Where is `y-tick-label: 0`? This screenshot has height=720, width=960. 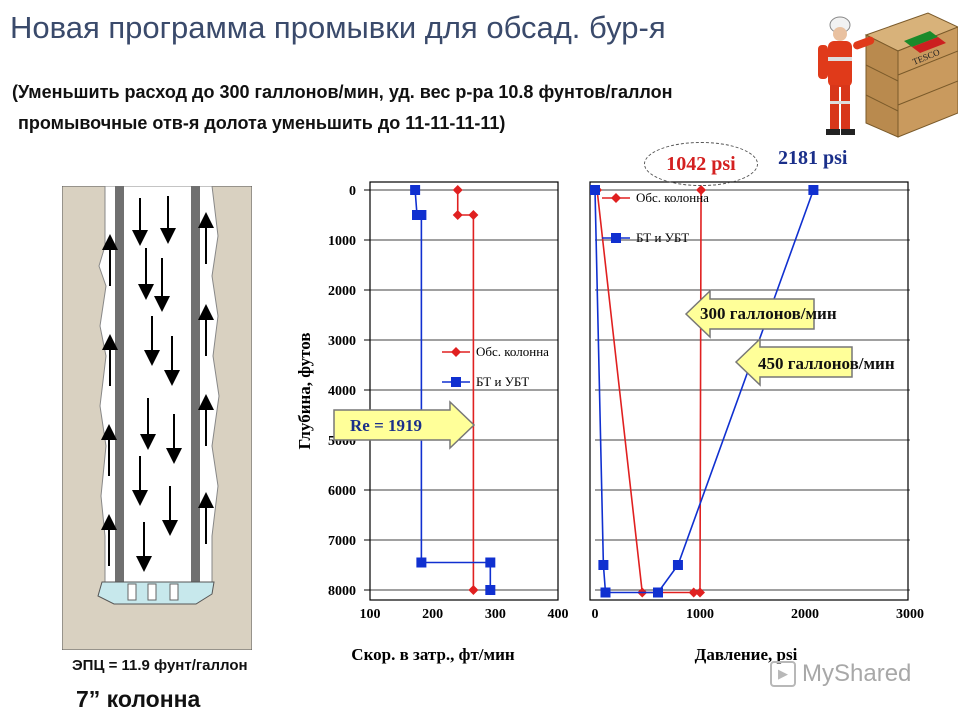 y-tick-label: 0 is located at coordinates (352, 191).